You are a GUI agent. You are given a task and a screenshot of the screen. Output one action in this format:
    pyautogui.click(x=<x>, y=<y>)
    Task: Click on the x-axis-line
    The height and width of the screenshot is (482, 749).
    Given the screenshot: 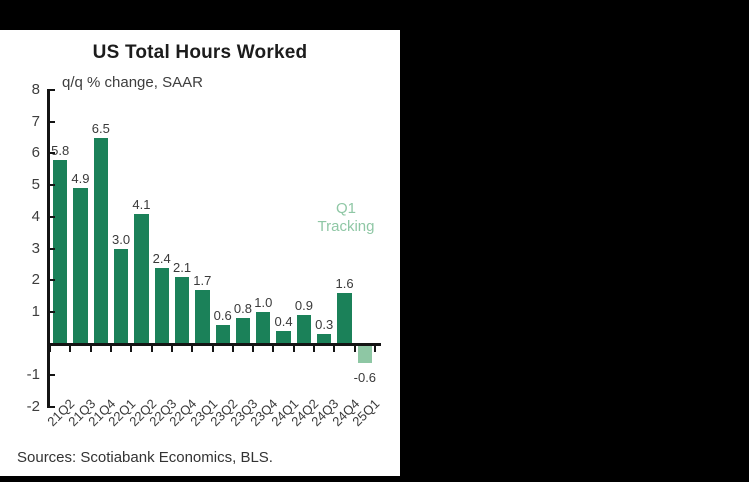 What is the action you would take?
    pyautogui.click(x=214, y=344)
    